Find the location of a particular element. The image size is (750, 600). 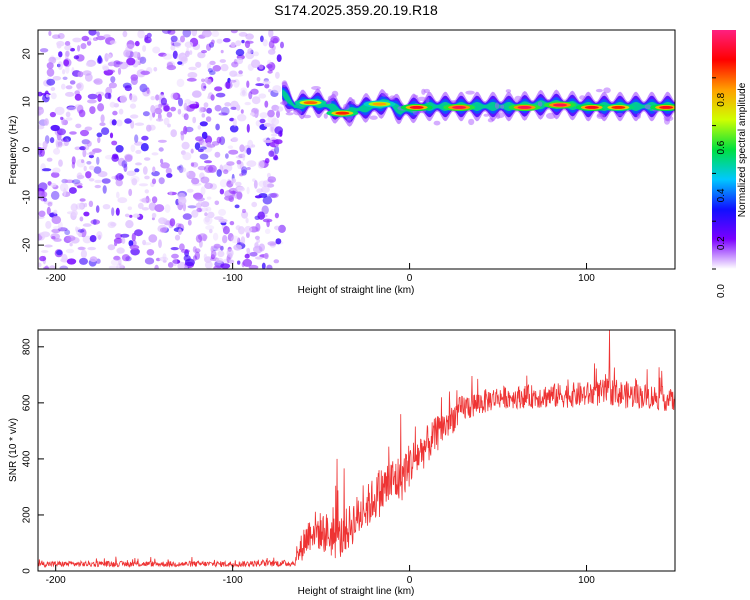

snr-y-axis: 0 200 400 600 800 is located at coordinates (33, 456).